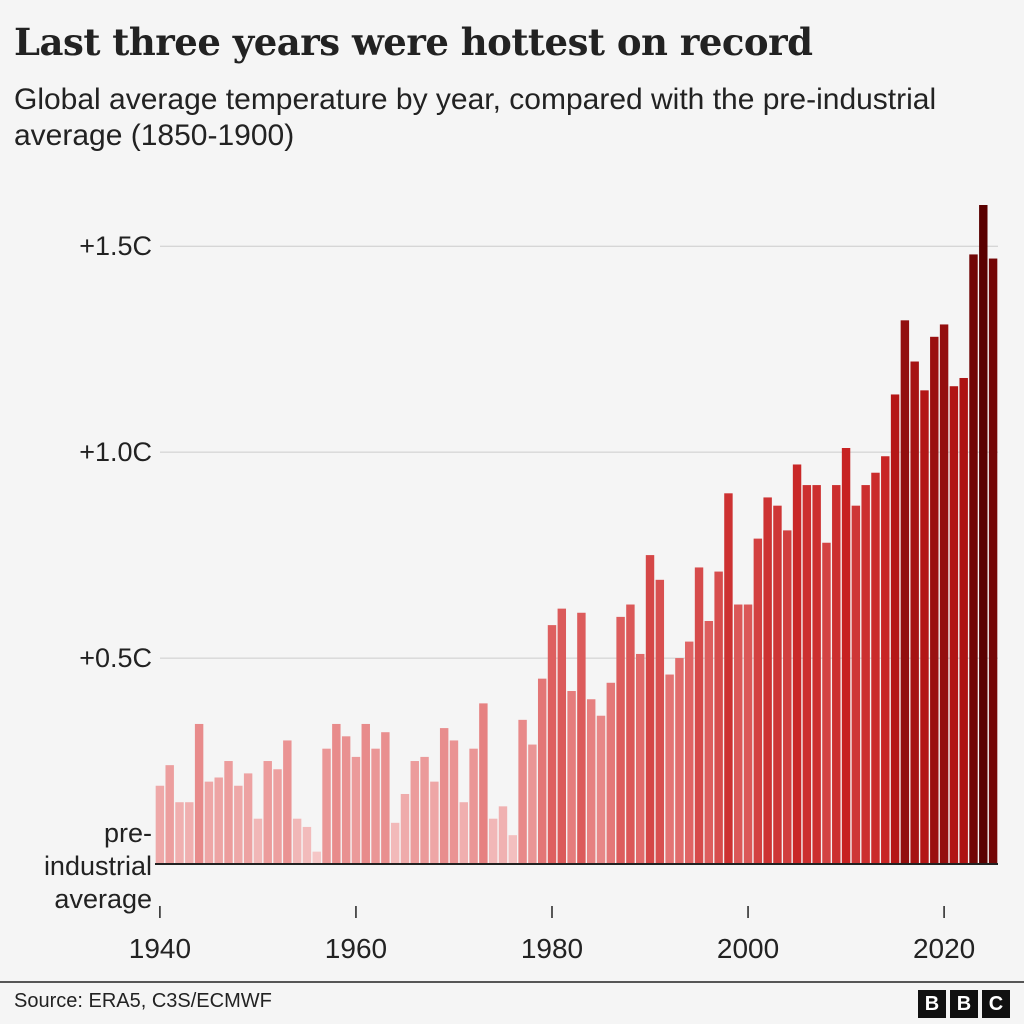 The image size is (1024, 1024). Describe the element at coordinates (115, 657) in the screenshot. I see `y-tick-label: +0.5C` at that location.